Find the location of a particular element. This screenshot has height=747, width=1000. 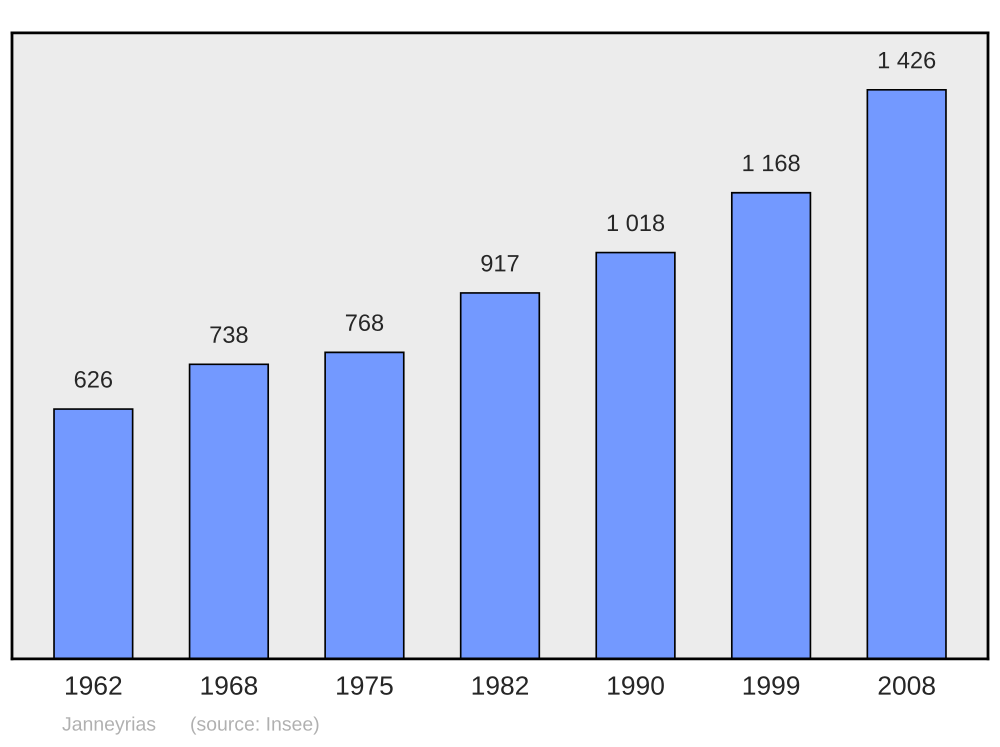

x-tick-label: 1962 is located at coordinates (94, 685).